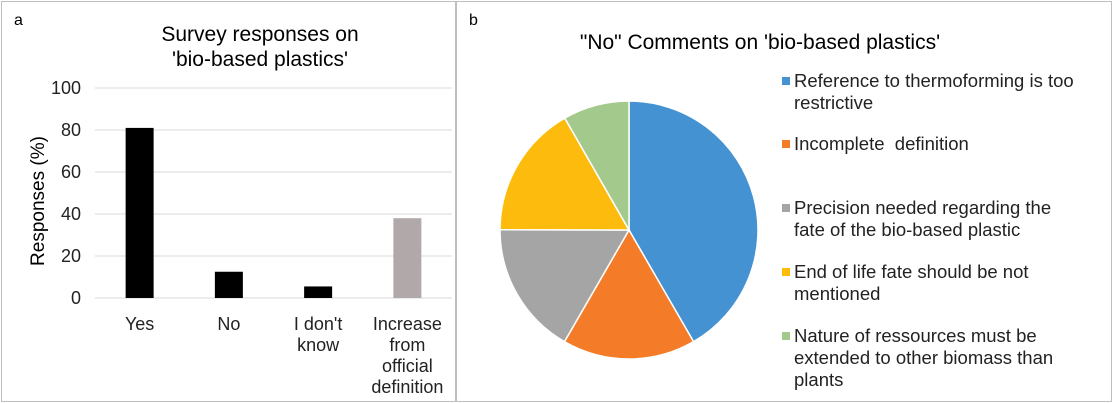 This screenshot has width=1113, height=403. Describe the element at coordinates (923, 207) in the screenshot. I see `legend-label: Precision needed regarding the` at that location.